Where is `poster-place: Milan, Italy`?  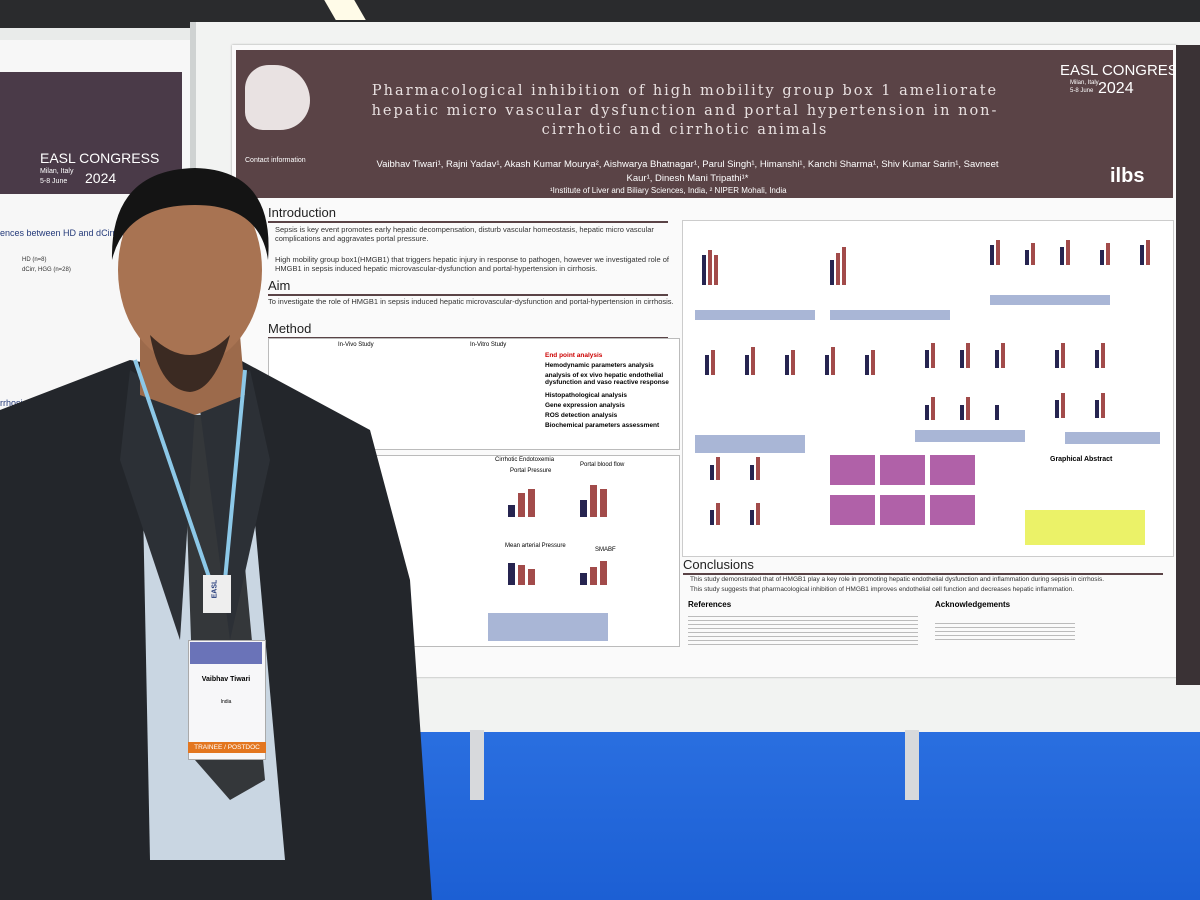 poster-place: Milan, Italy is located at coordinates (1084, 83).